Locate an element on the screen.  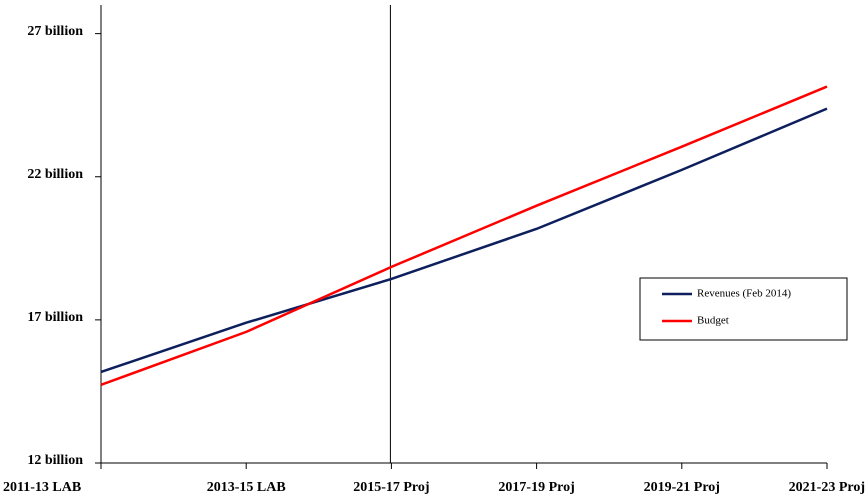
y-tick-label: 17 billion is located at coordinates (55, 317).